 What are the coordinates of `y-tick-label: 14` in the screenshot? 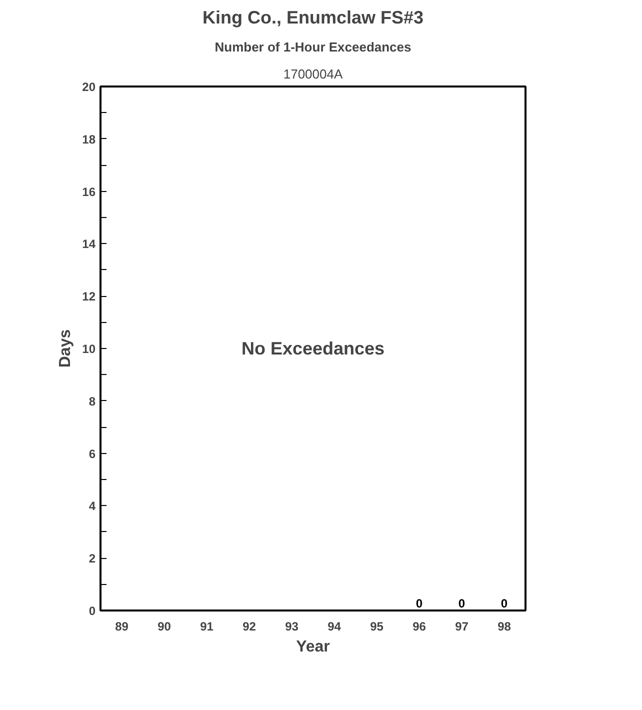 It's located at (89, 244).